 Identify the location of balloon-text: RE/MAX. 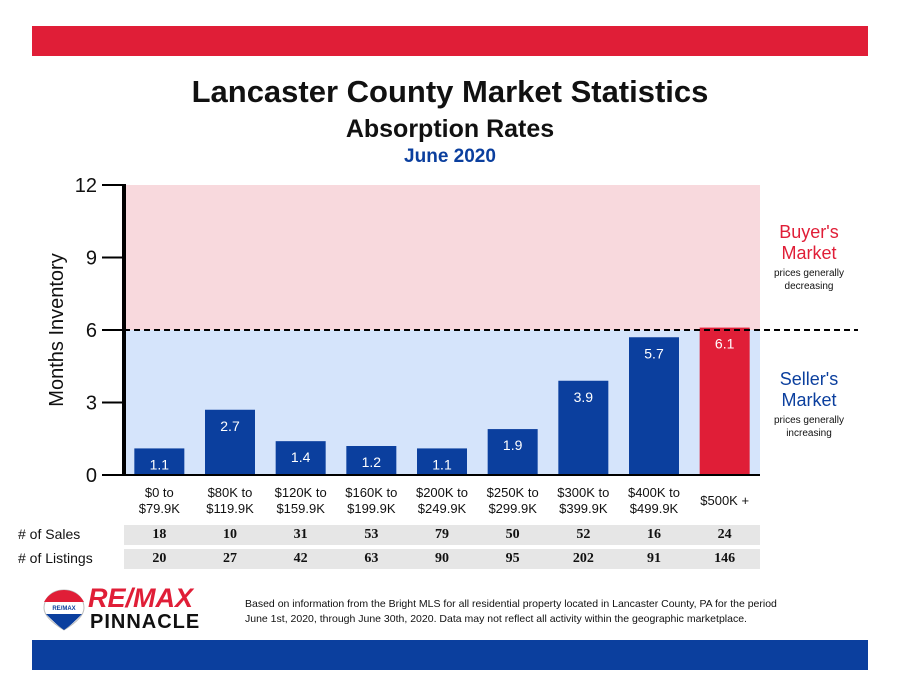
(63, 609).